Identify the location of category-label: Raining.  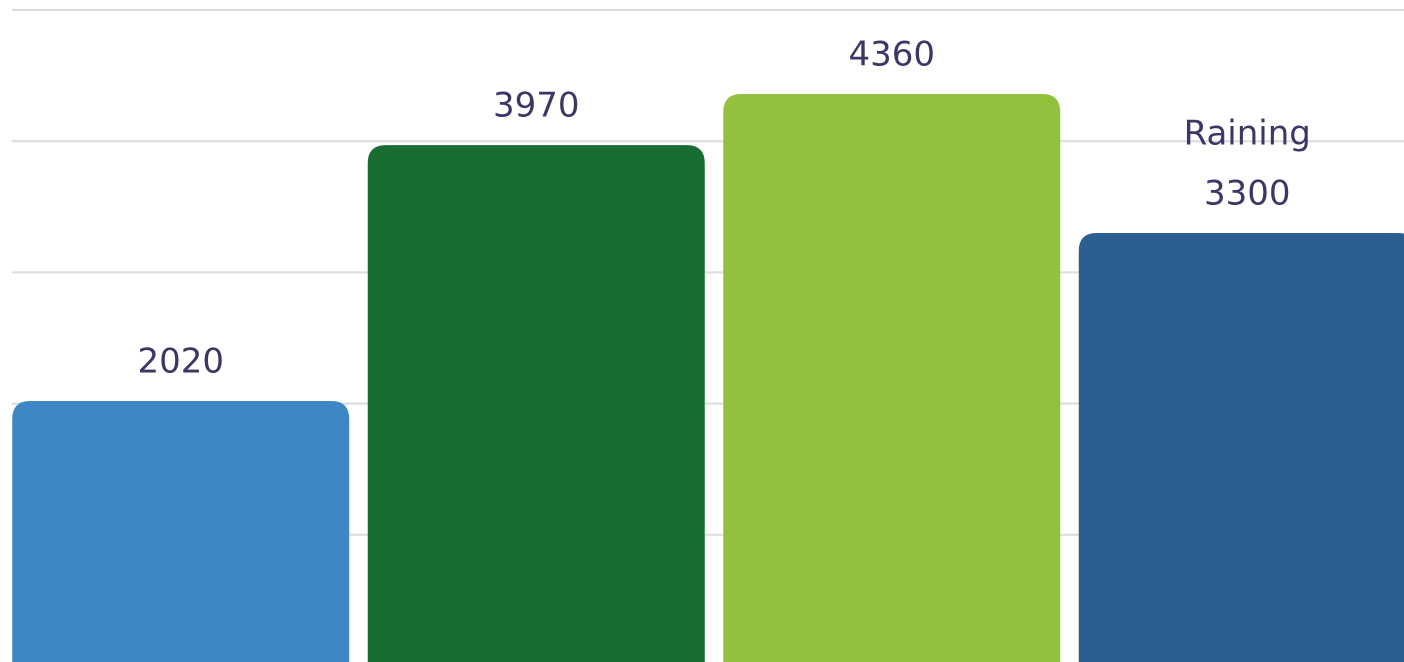
(1247, 134).